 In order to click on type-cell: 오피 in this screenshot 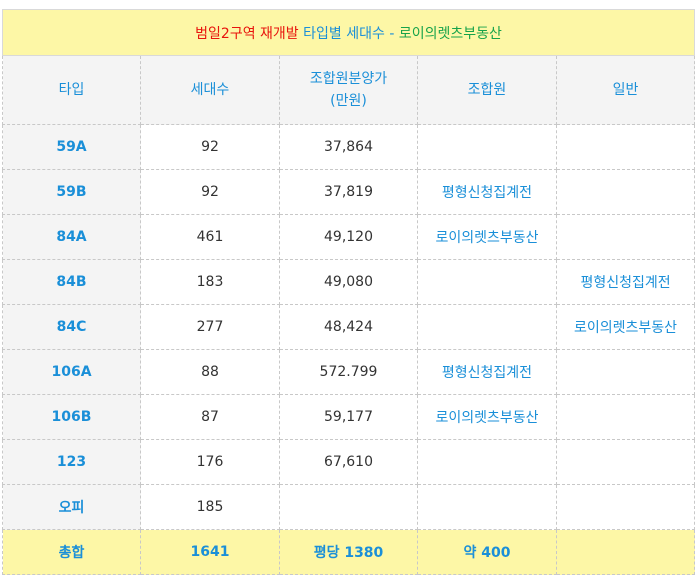, I will do `click(71, 507)`.